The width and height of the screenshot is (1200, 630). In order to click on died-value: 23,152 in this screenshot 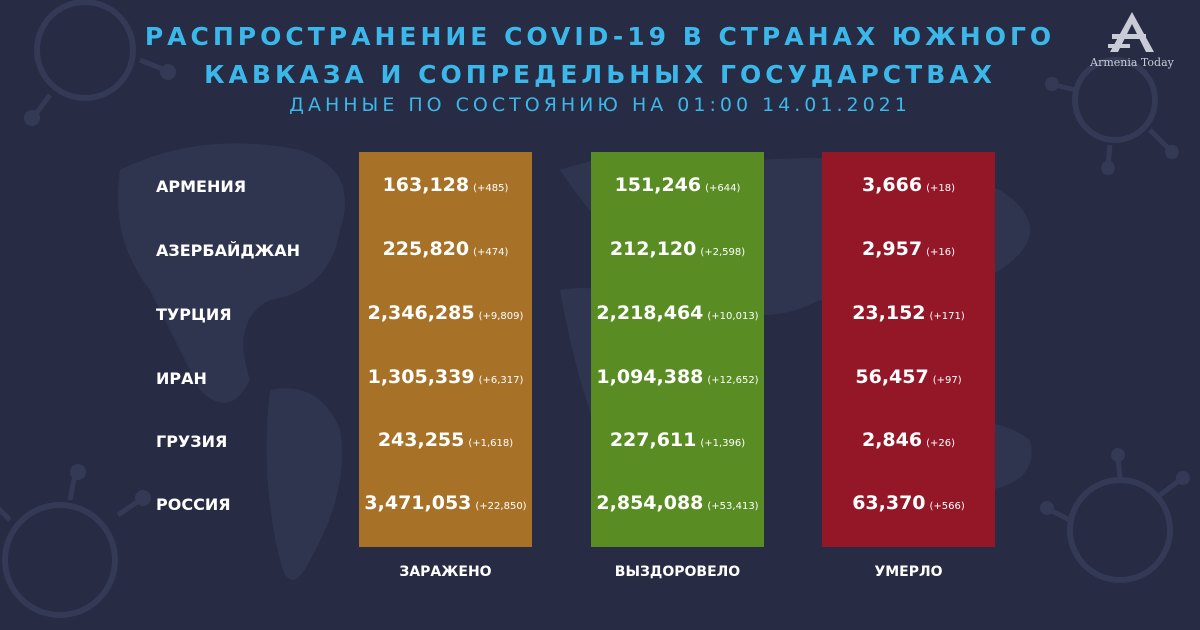, I will do `click(889, 313)`.